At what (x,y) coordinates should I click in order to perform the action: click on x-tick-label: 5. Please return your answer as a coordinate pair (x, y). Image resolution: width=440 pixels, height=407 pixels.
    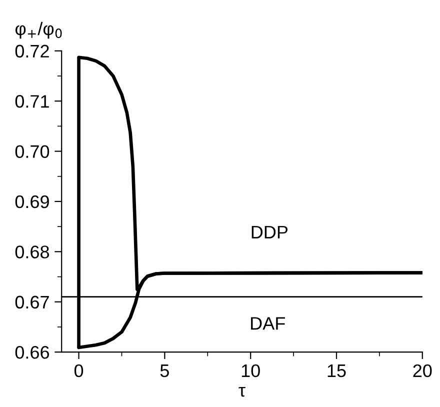
    Looking at the image, I should click on (164, 371).